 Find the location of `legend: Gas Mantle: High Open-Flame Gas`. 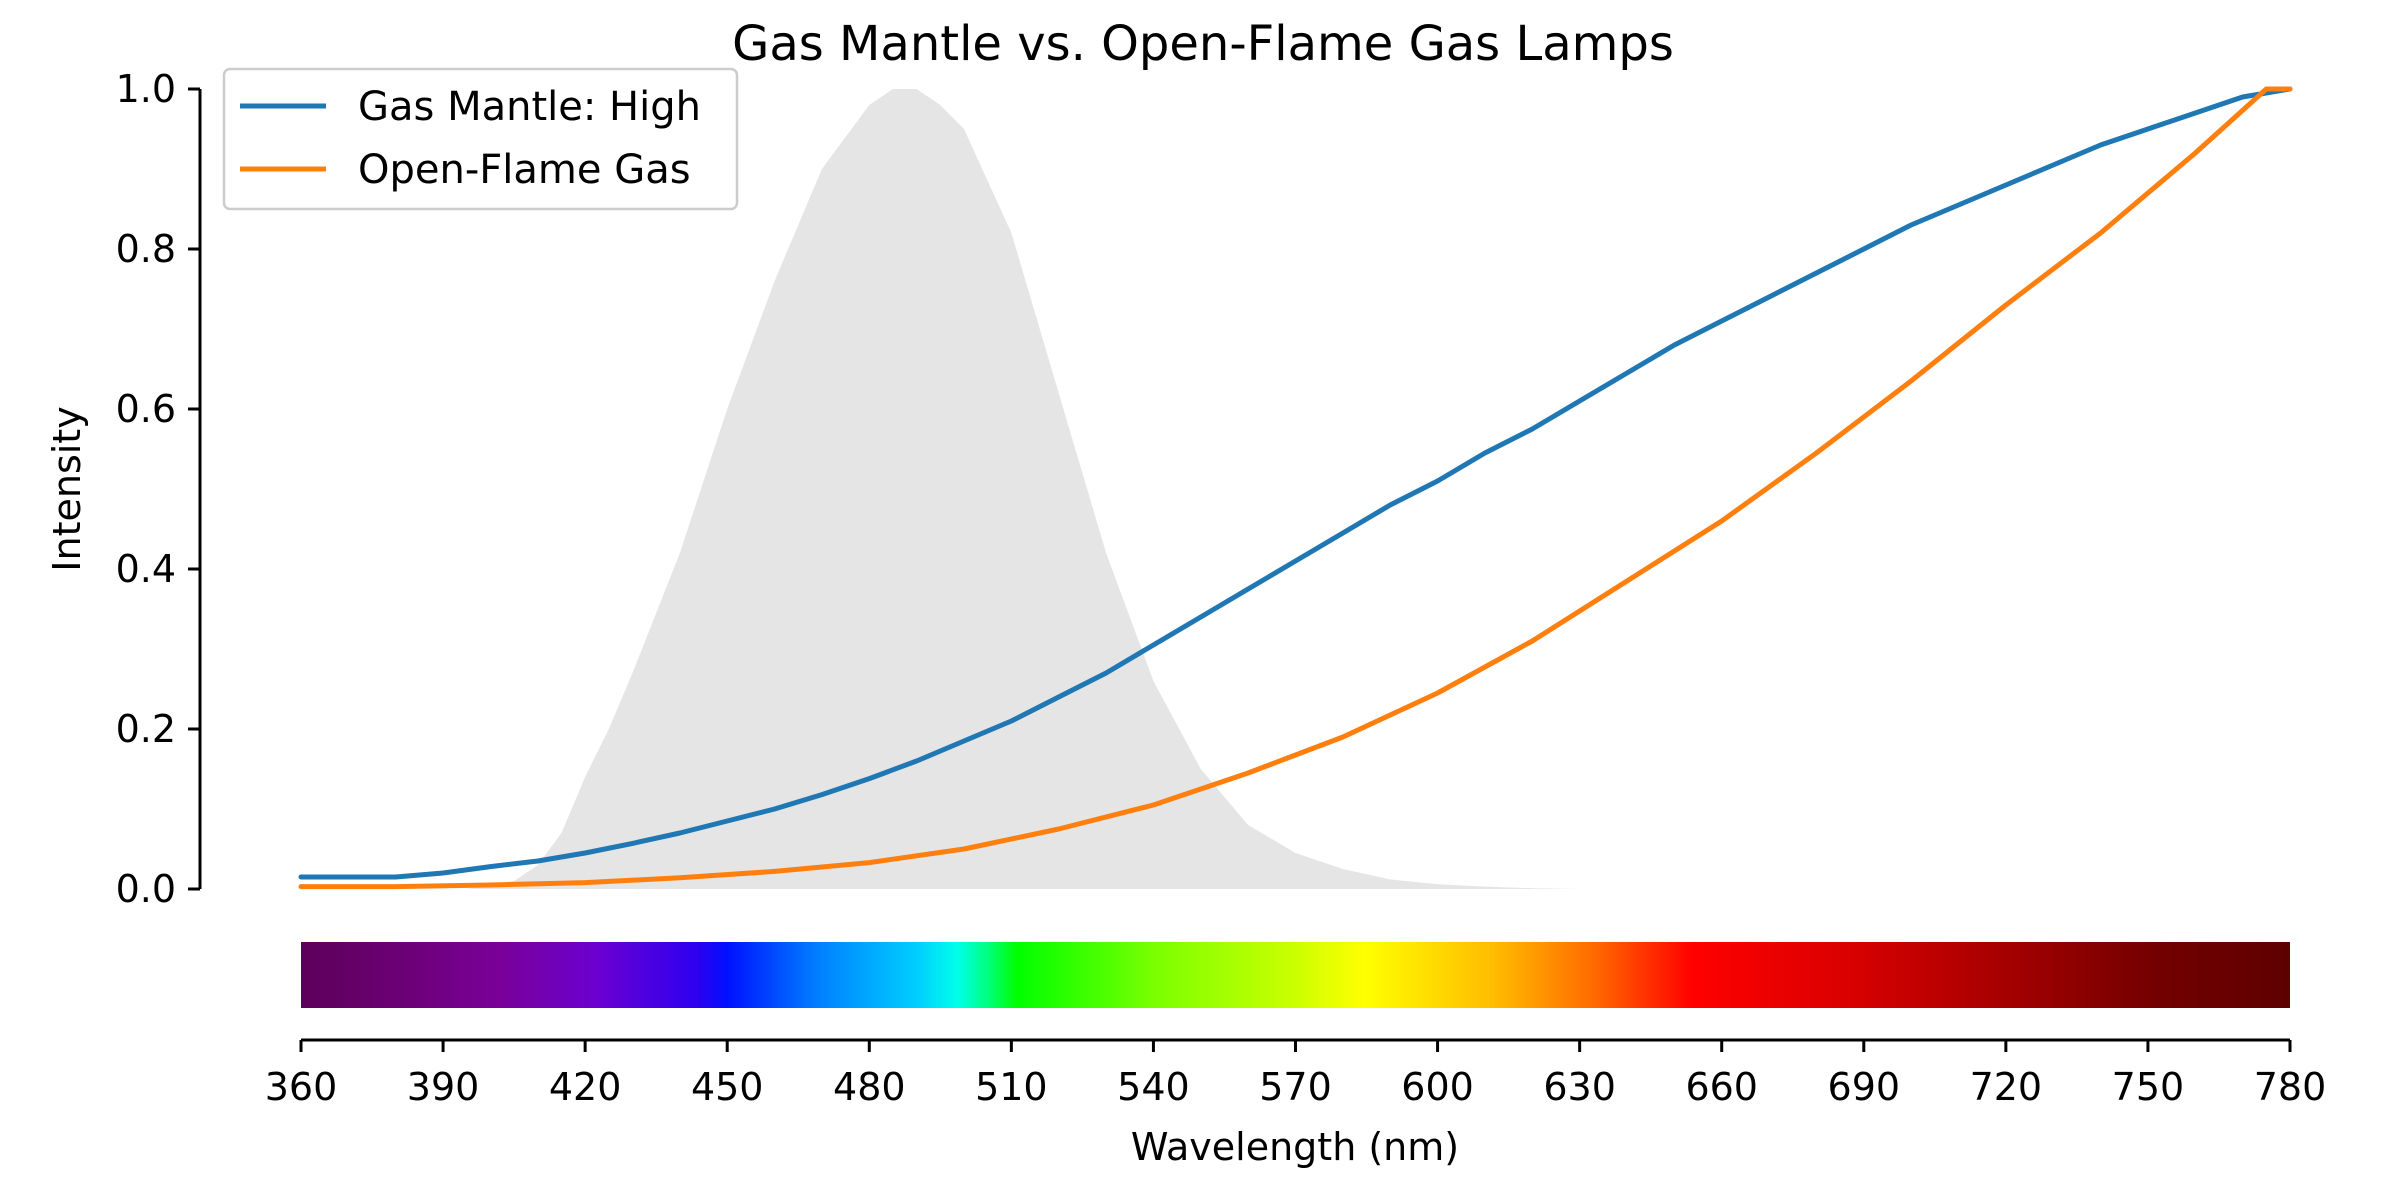

legend: Gas Mantle: High Open-Flame Gas is located at coordinates (480, 139).